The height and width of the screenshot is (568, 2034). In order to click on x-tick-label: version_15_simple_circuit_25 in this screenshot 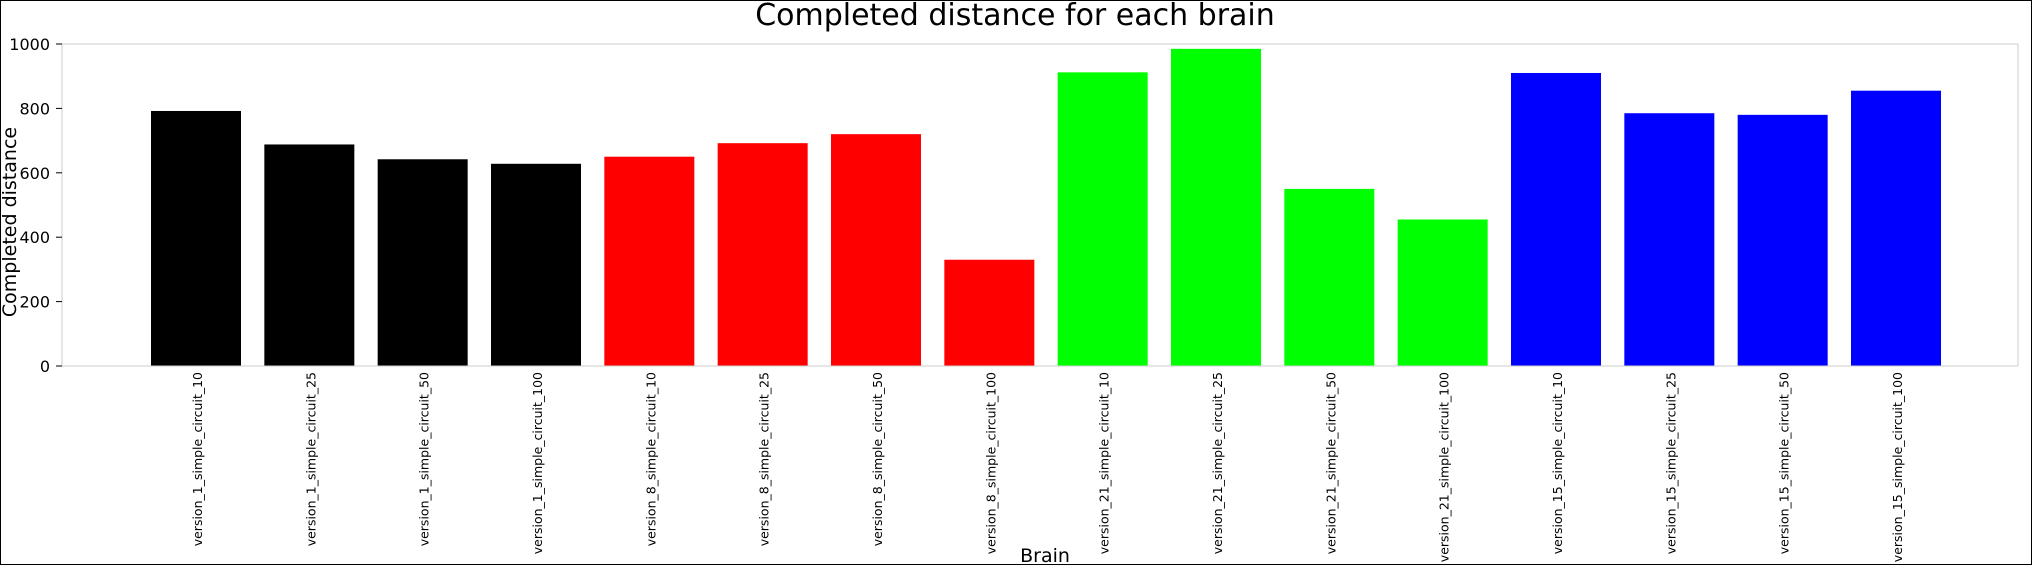, I will do `click(1670, 463)`.